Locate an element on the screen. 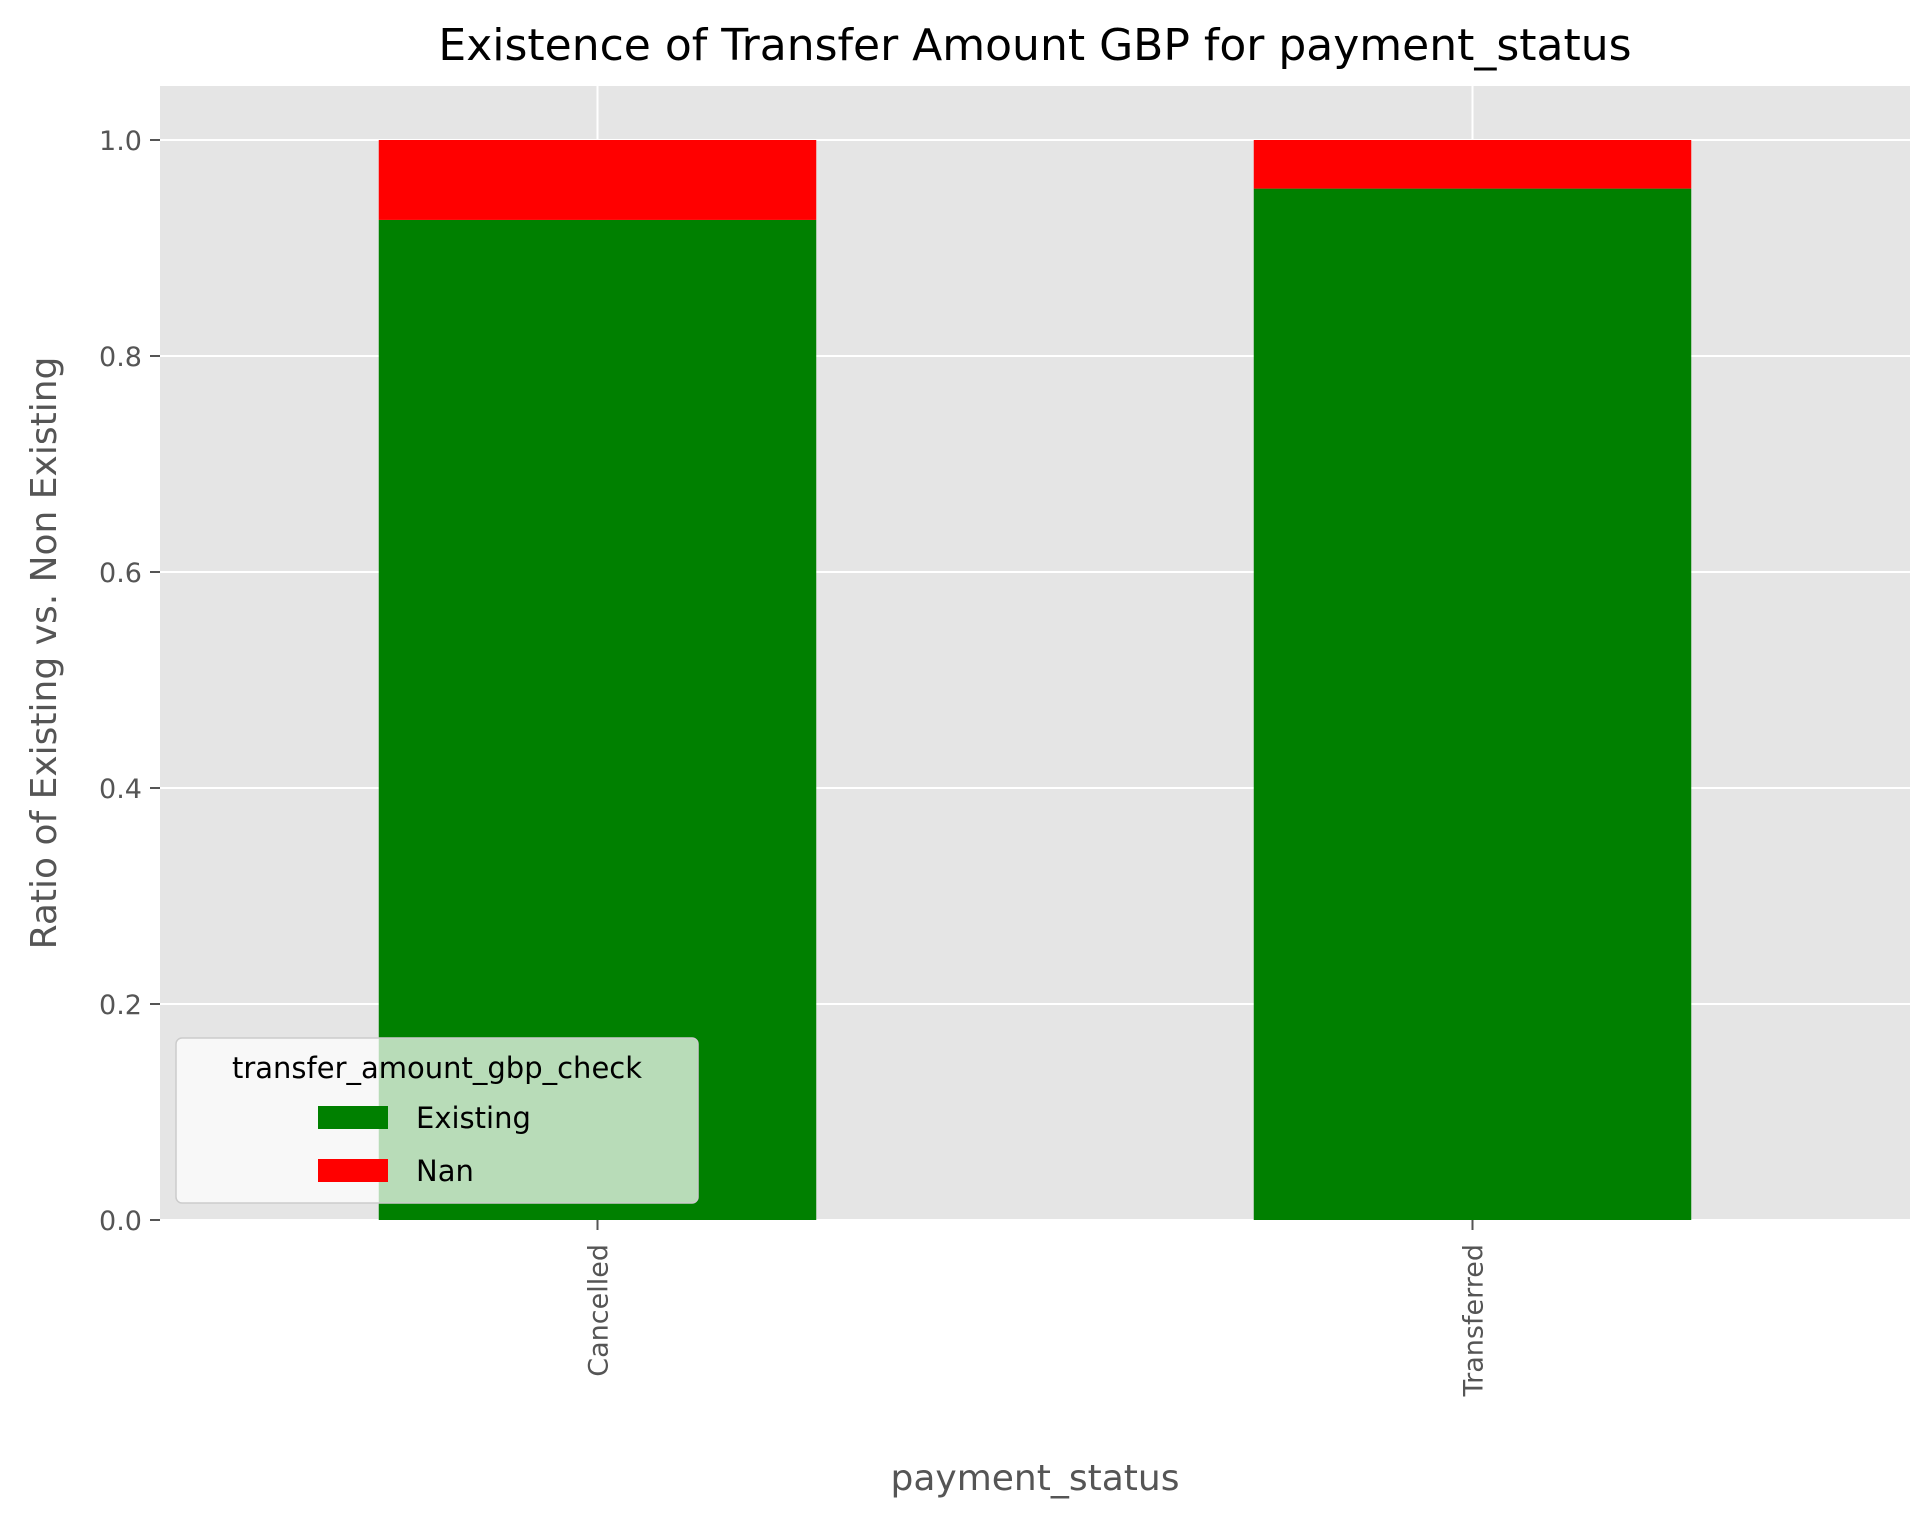  y-tick-label: 1.0 is located at coordinates (120, 141).